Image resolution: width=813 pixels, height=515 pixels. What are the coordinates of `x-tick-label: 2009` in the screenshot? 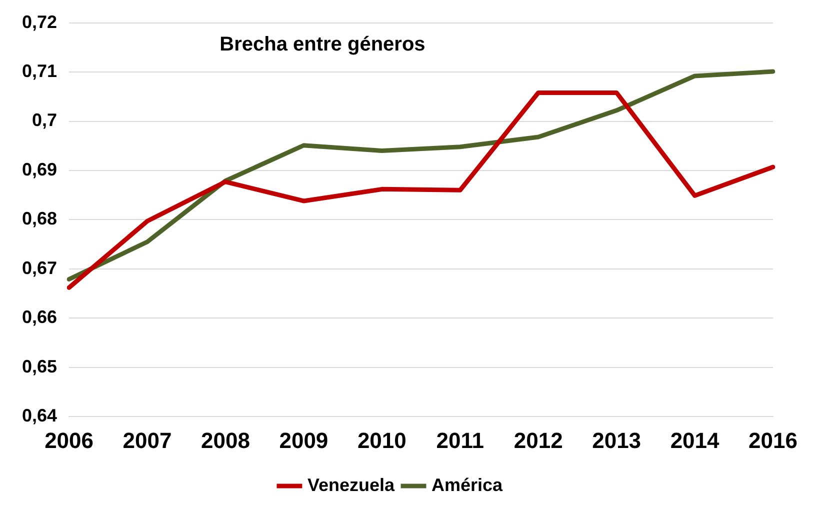 It's located at (303, 440).